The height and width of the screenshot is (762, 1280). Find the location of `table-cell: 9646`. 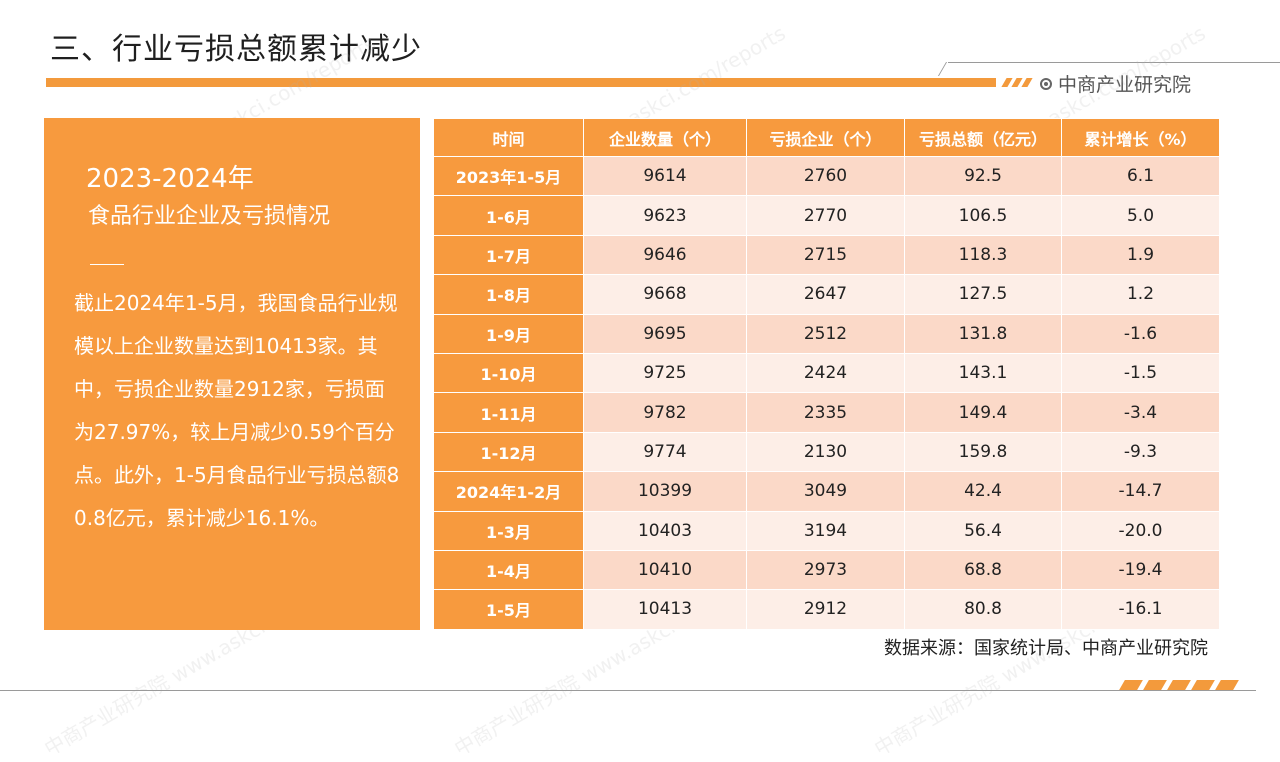

table-cell: 9646 is located at coordinates (665, 255).